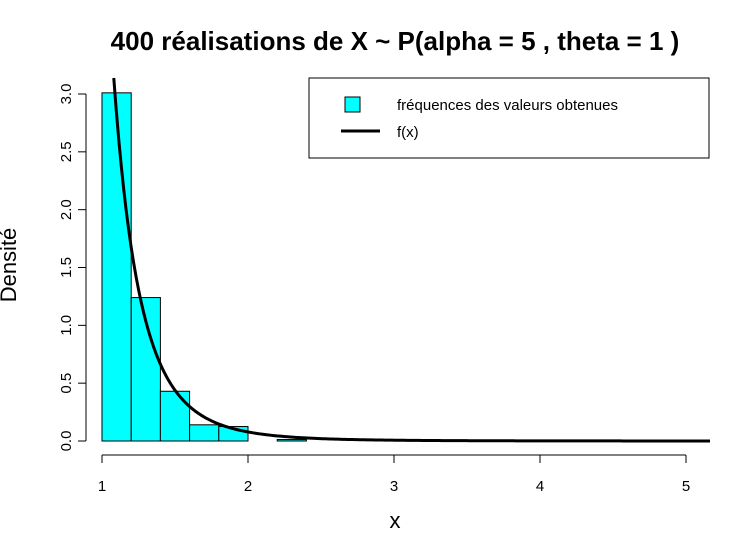  What do you see at coordinates (408, 132) in the screenshot?
I see `legend-label-curve: f(x)` at bounding box center [408, 132].